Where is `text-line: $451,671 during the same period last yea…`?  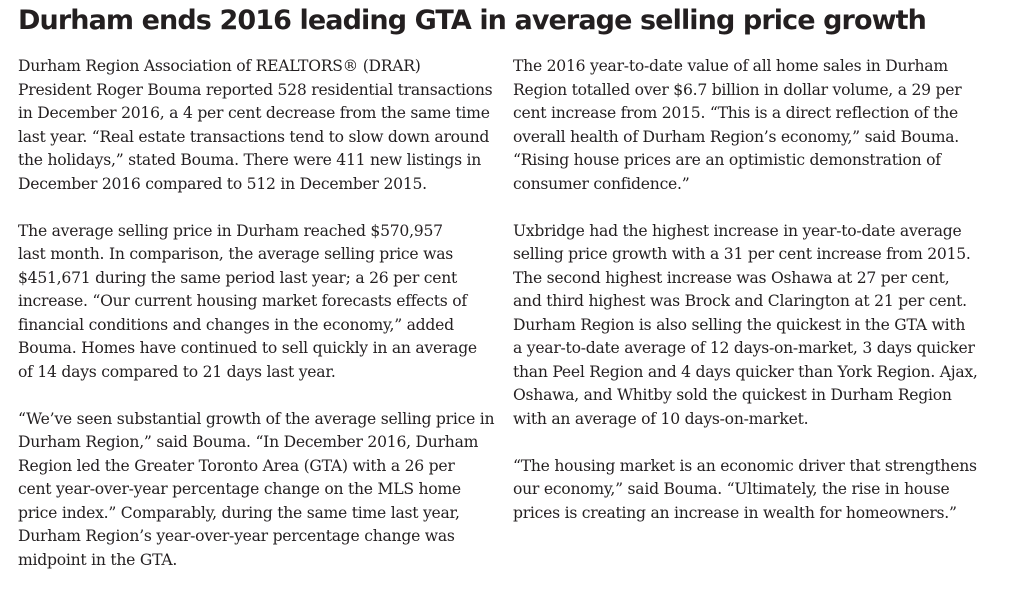
text-line: $451,671 during the same period last yea… is located at coordinates (238, 277).